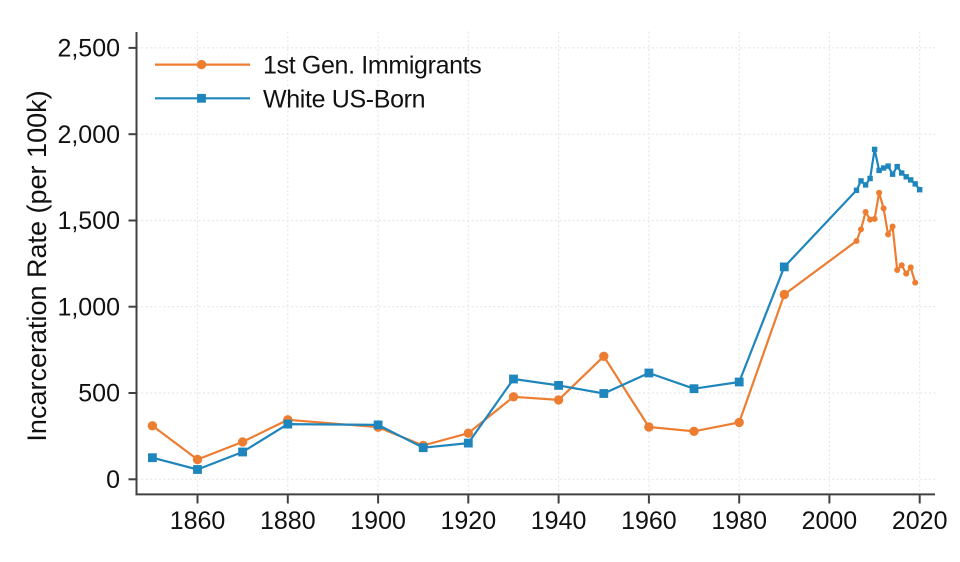 The width and height of the screenshot is (960, 562). I want to click on svg-text: 1860, so click(198, 521).